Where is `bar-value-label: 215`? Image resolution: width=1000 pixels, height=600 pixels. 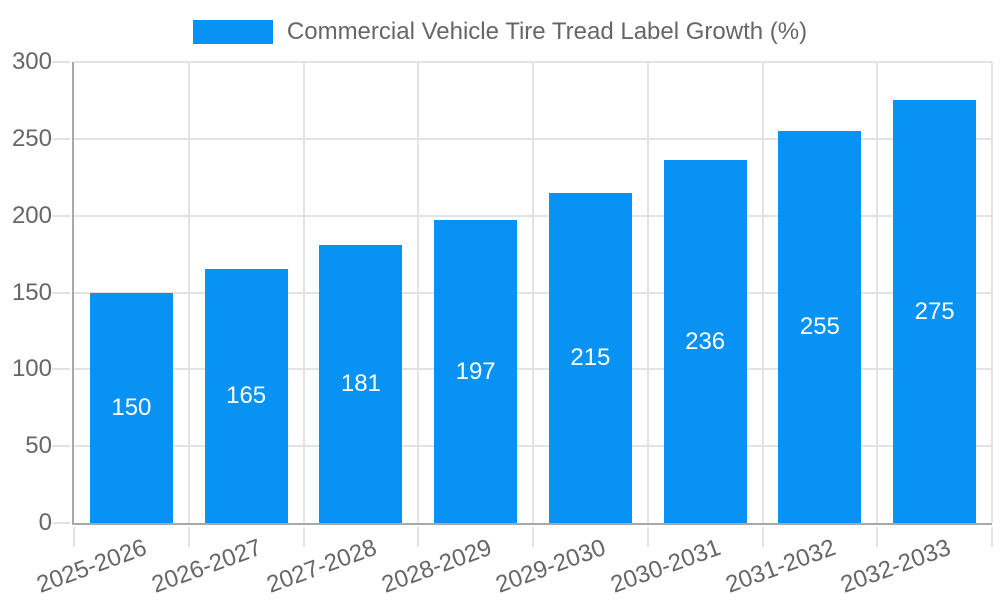
bar-value-label: 215 is located at coordinates (590, 357).